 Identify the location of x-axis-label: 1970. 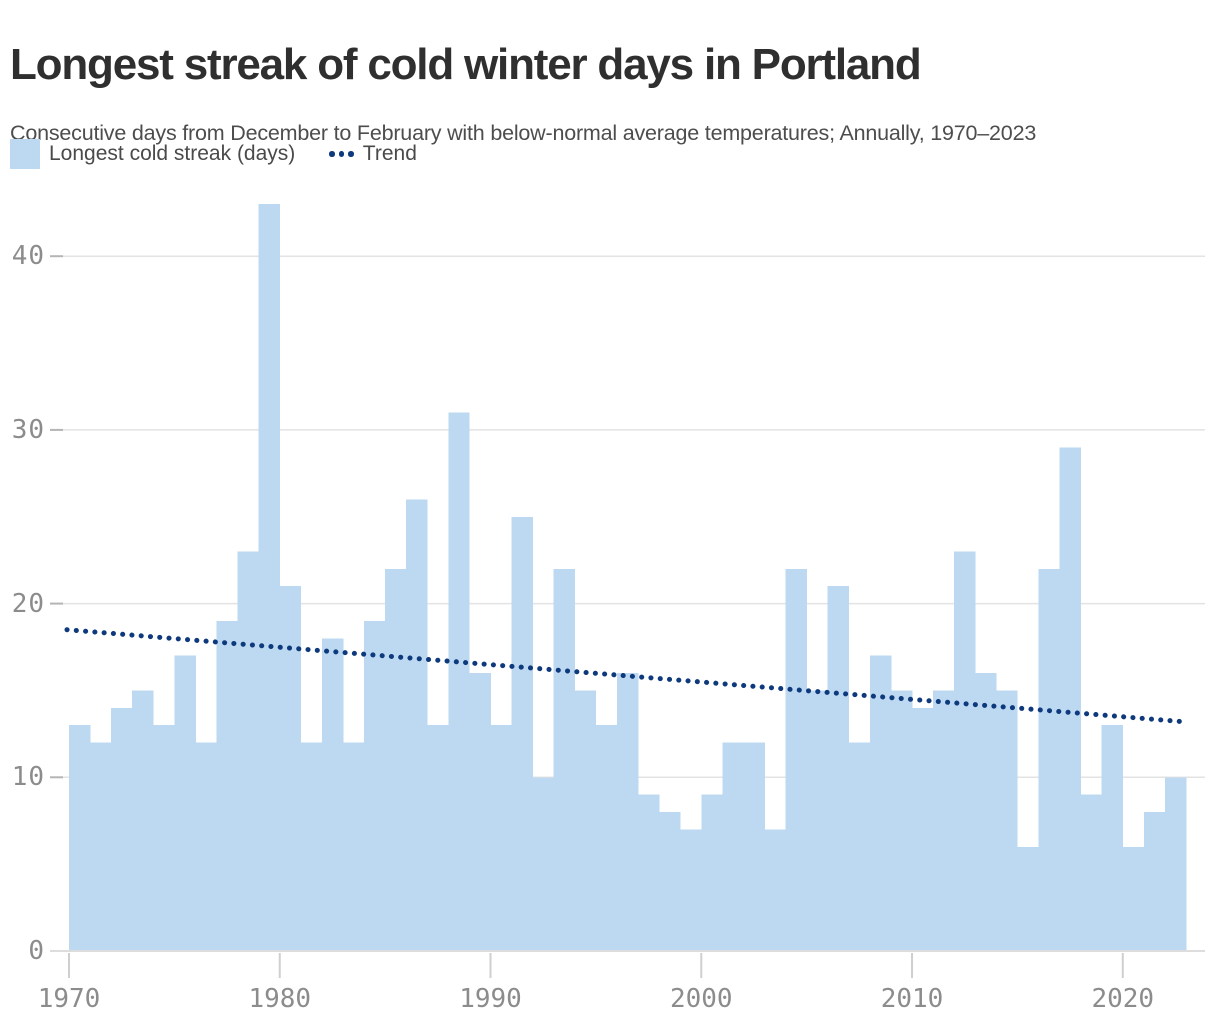
(69, 999).